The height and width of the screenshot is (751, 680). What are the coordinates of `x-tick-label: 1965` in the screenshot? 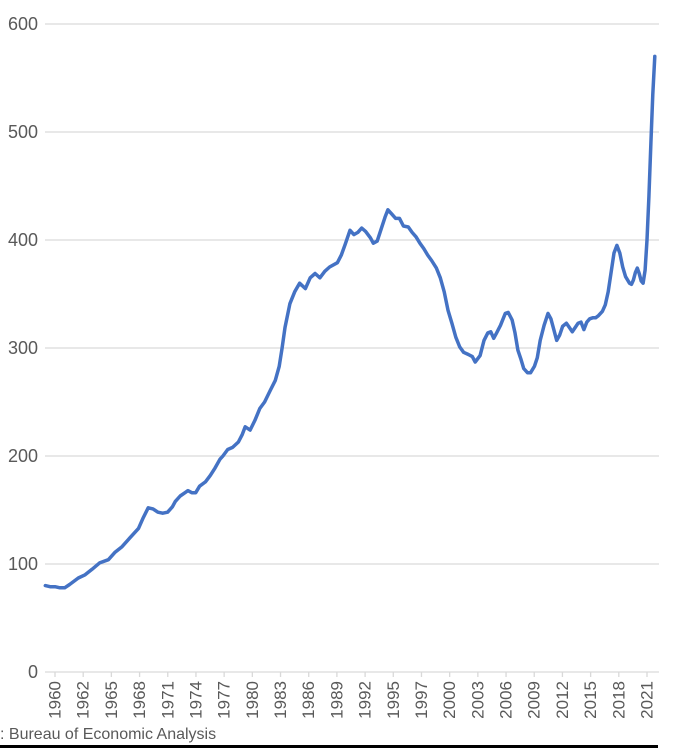 It's located at (111, 700).